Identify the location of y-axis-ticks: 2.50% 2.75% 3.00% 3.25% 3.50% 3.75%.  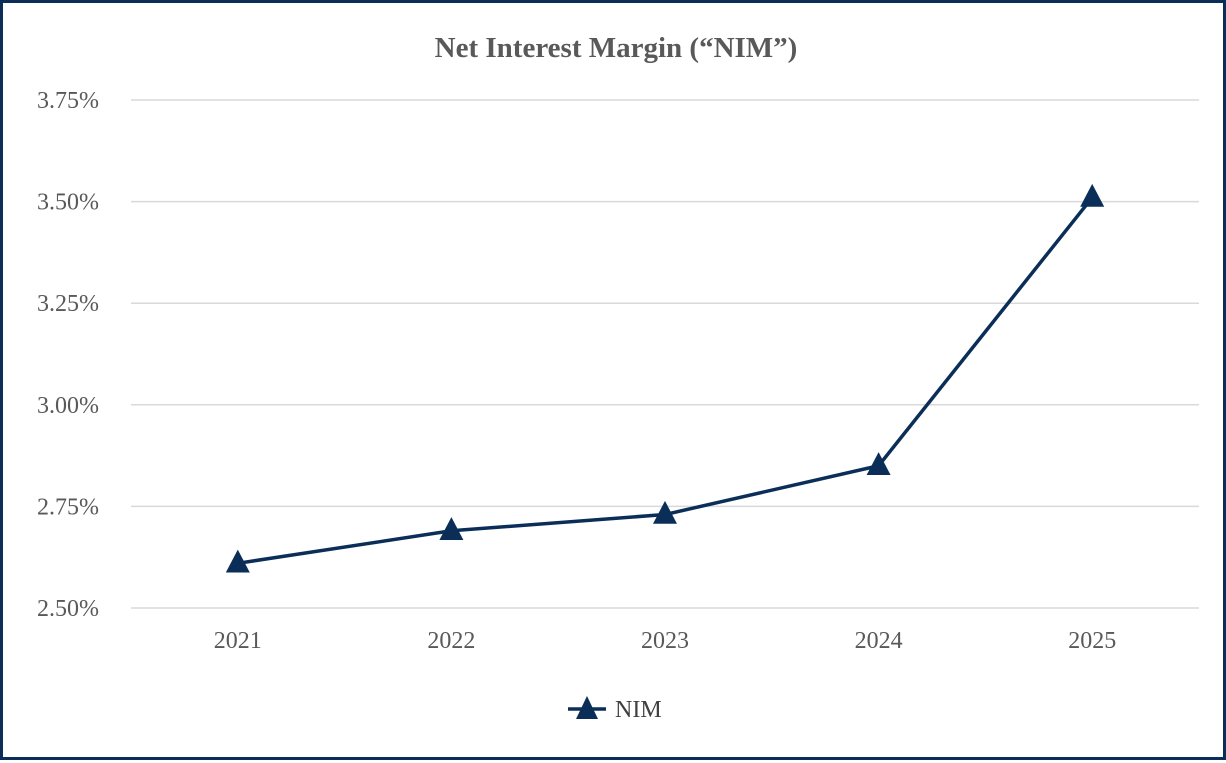
(68, 355).